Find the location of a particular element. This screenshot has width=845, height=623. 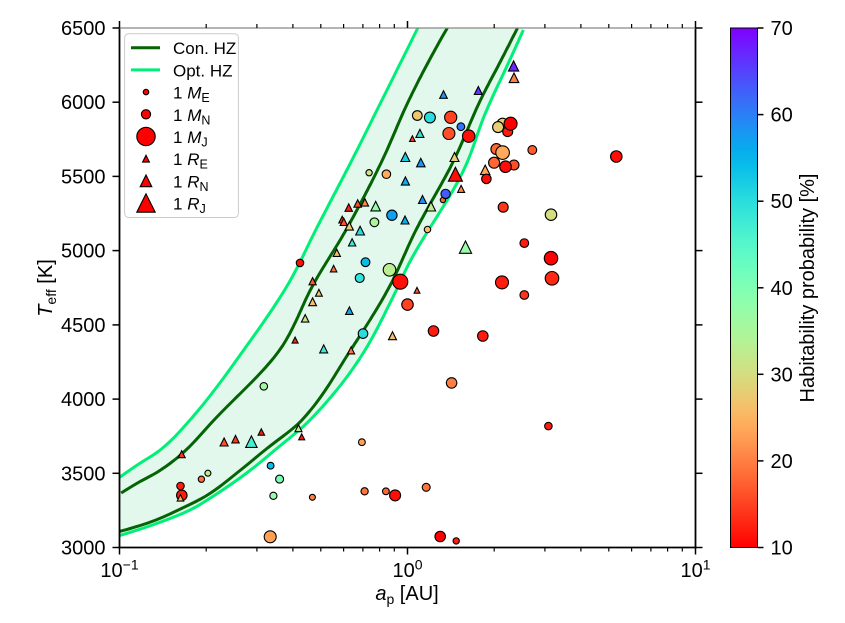

svg-text: 40 is located at coordinates (782, 289).